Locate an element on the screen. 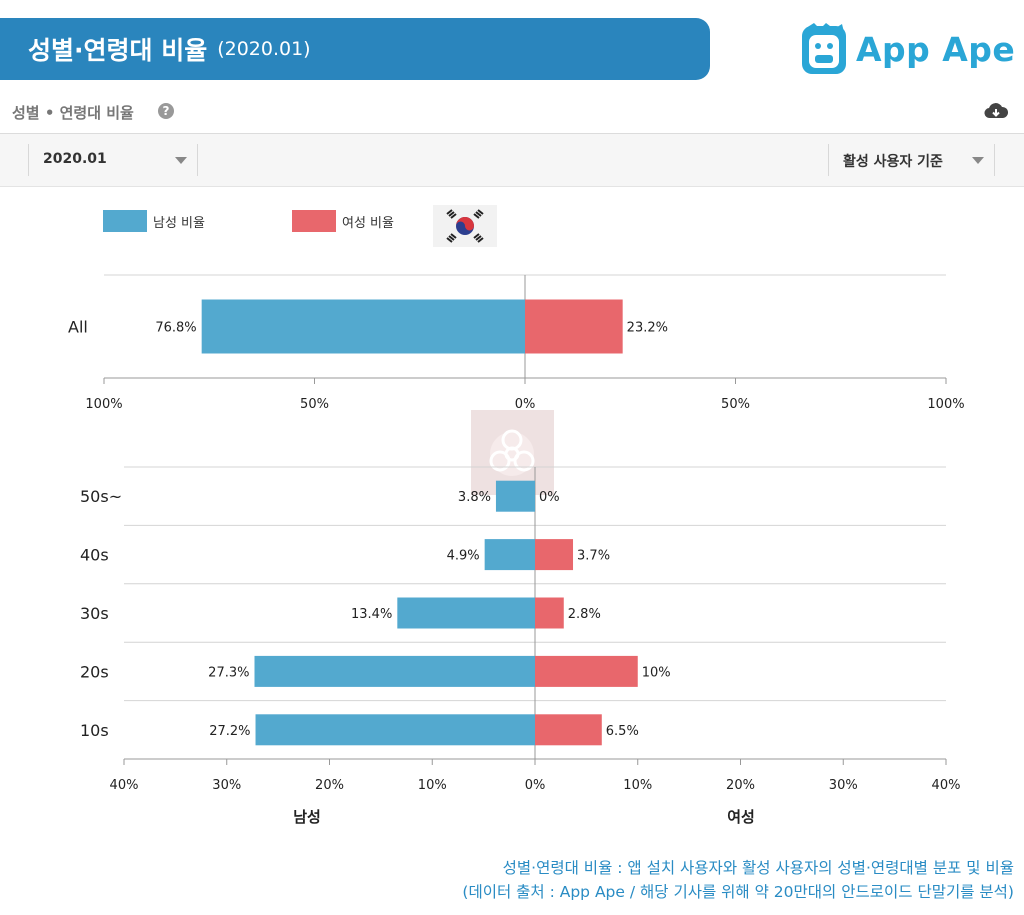  data-label-male: 76.8% is located at coordinates (175, 328).